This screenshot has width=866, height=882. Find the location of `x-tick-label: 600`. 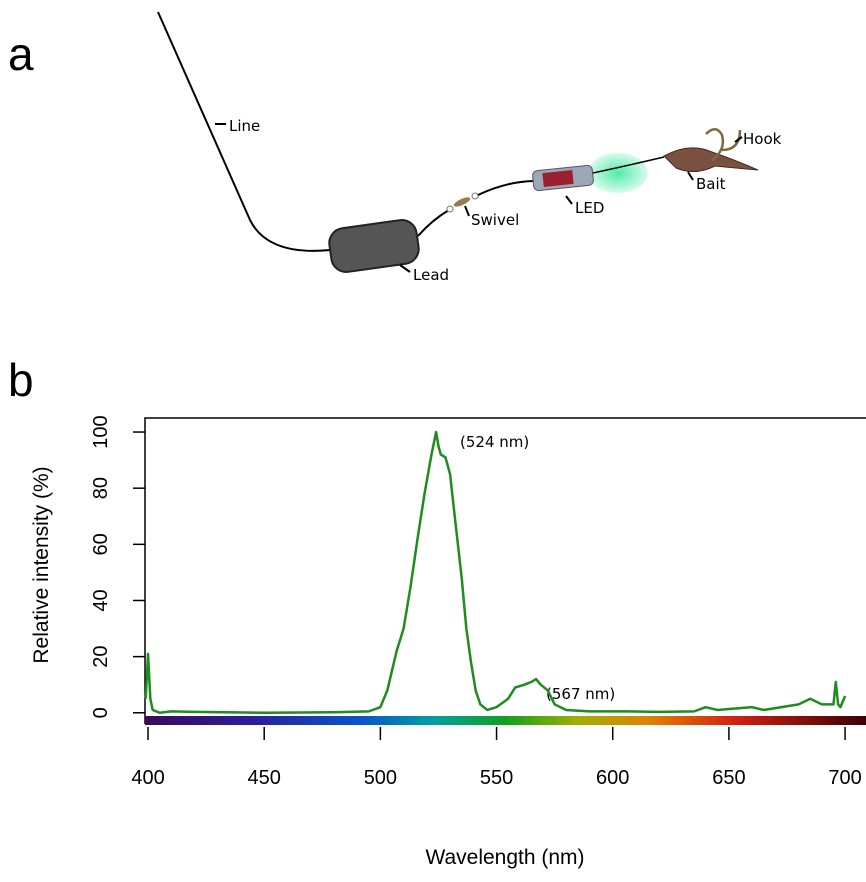

x-tick-label: 600 is located at coordinates (612, 778).